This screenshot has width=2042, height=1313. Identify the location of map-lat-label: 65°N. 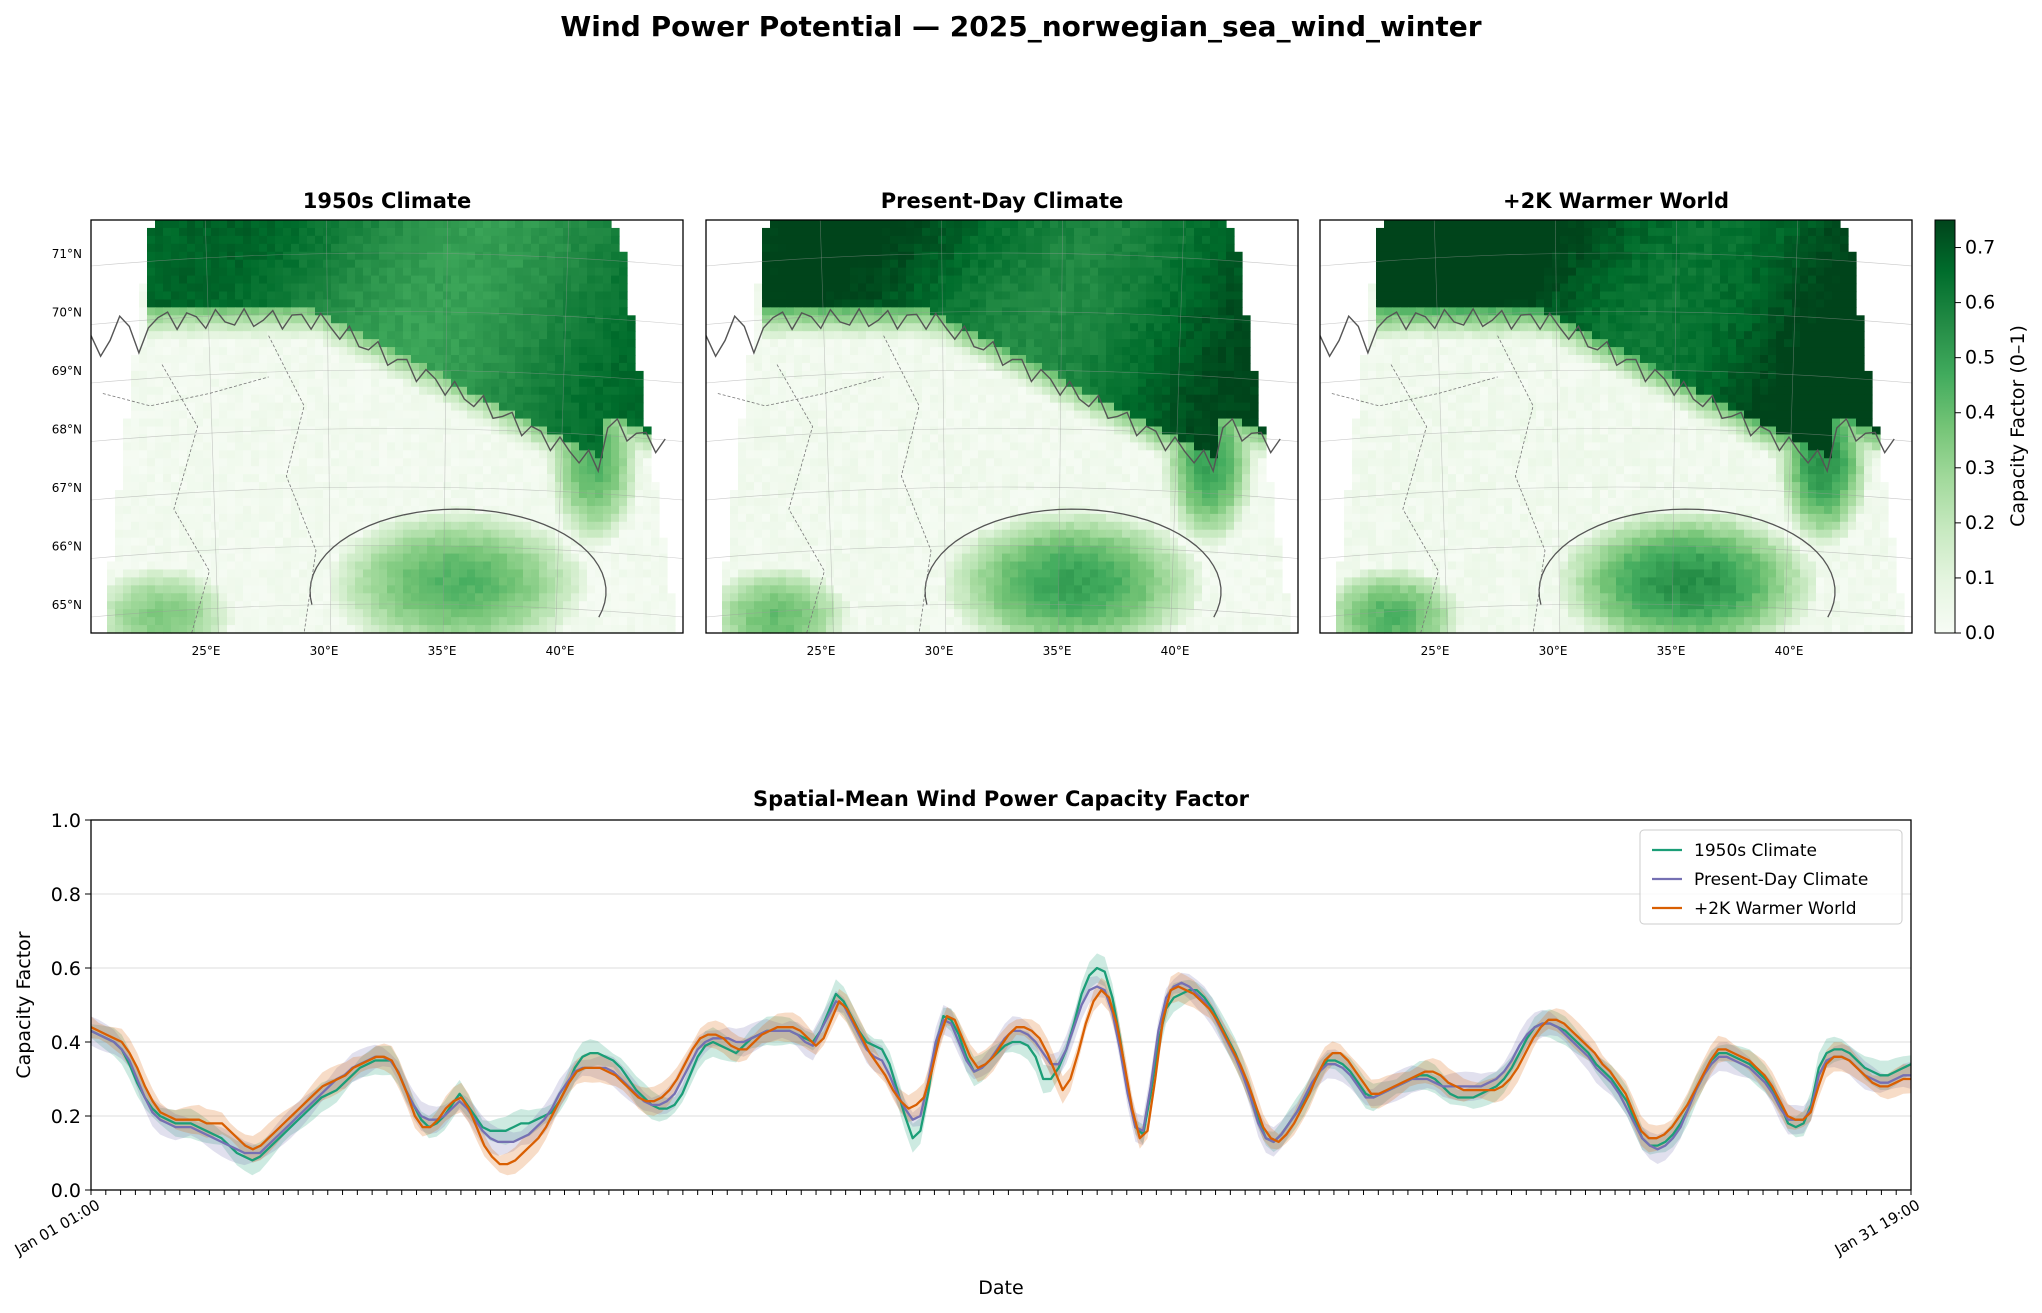
(67, 605).